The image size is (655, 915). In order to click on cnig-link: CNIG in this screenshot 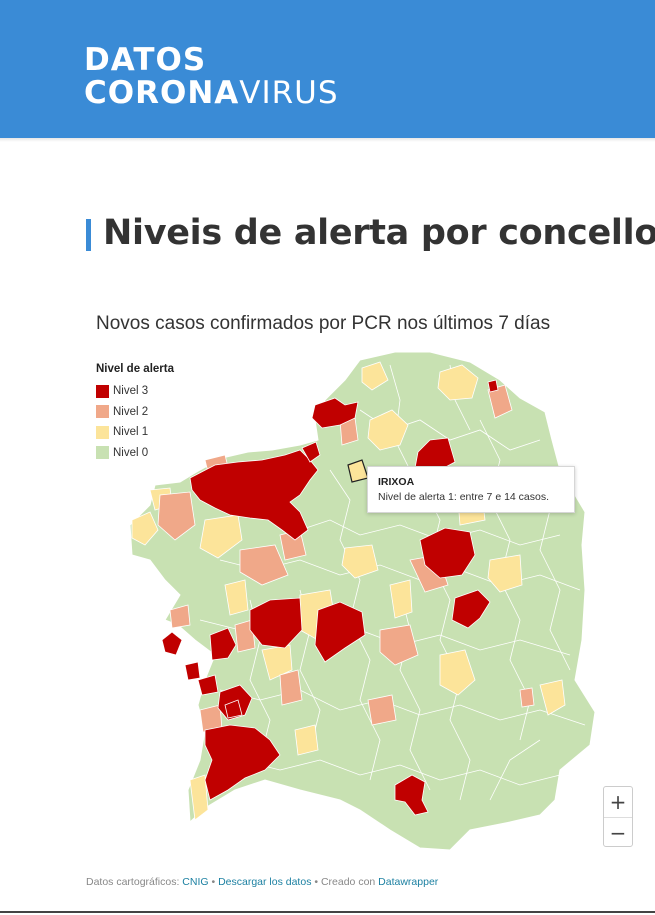, I will do `click(195, 882)`.